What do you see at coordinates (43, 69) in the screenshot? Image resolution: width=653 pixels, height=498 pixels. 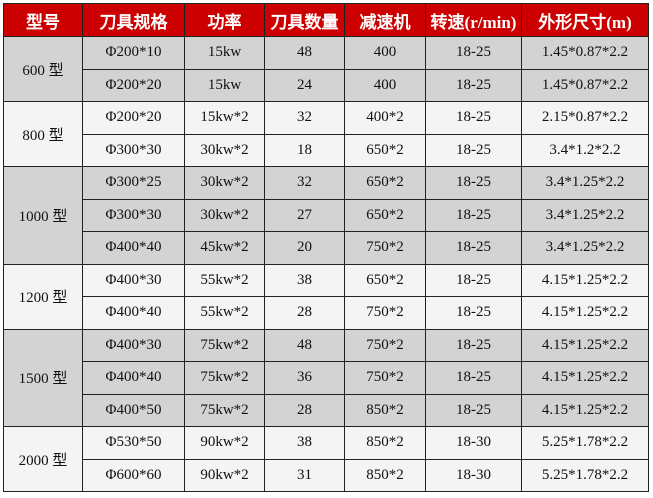 I see `cell-model: 600 型` at bounding box center [43, 69].